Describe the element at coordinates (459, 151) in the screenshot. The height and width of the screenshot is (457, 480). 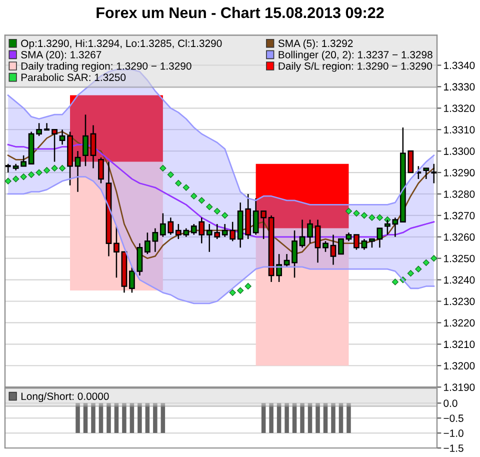
I see `y-tick-label: 1.3300` at that location.